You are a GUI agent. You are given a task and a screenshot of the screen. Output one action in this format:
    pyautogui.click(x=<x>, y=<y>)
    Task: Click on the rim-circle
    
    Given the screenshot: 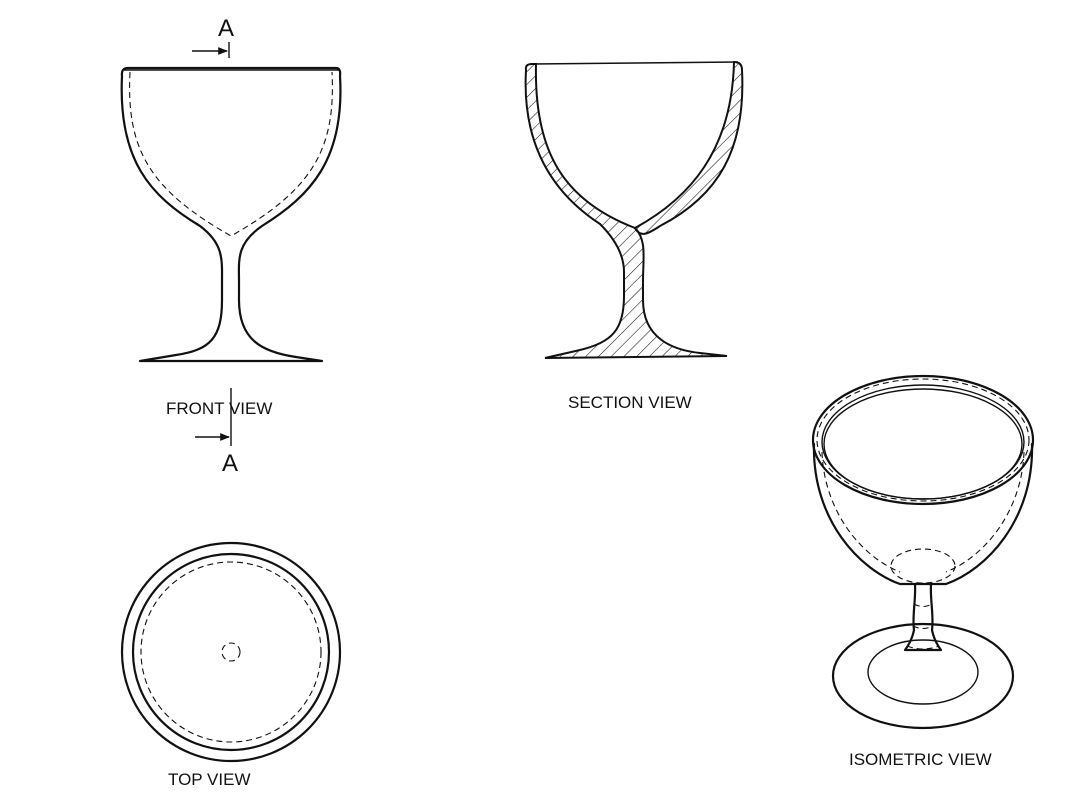 What is the action you would take?
    pyautogui.click(x=231, y=652)
    